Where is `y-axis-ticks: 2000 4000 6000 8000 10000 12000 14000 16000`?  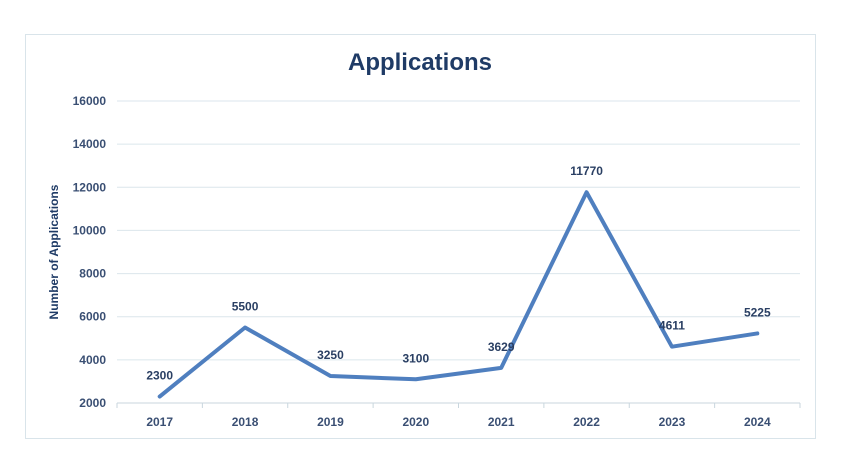 y-axis-ticks: 2000 4000 6000 8000 10000 12000 14000 16000 is located at coordinates (90, 252).